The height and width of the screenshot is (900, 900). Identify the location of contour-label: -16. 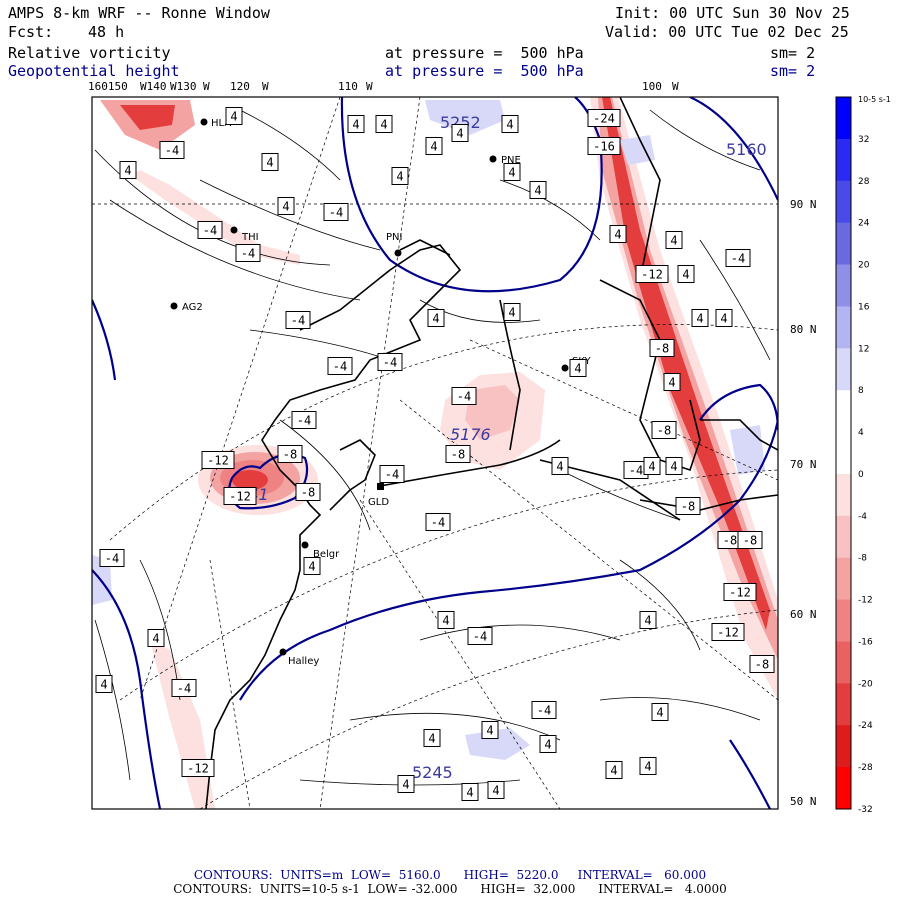
(604, 147).